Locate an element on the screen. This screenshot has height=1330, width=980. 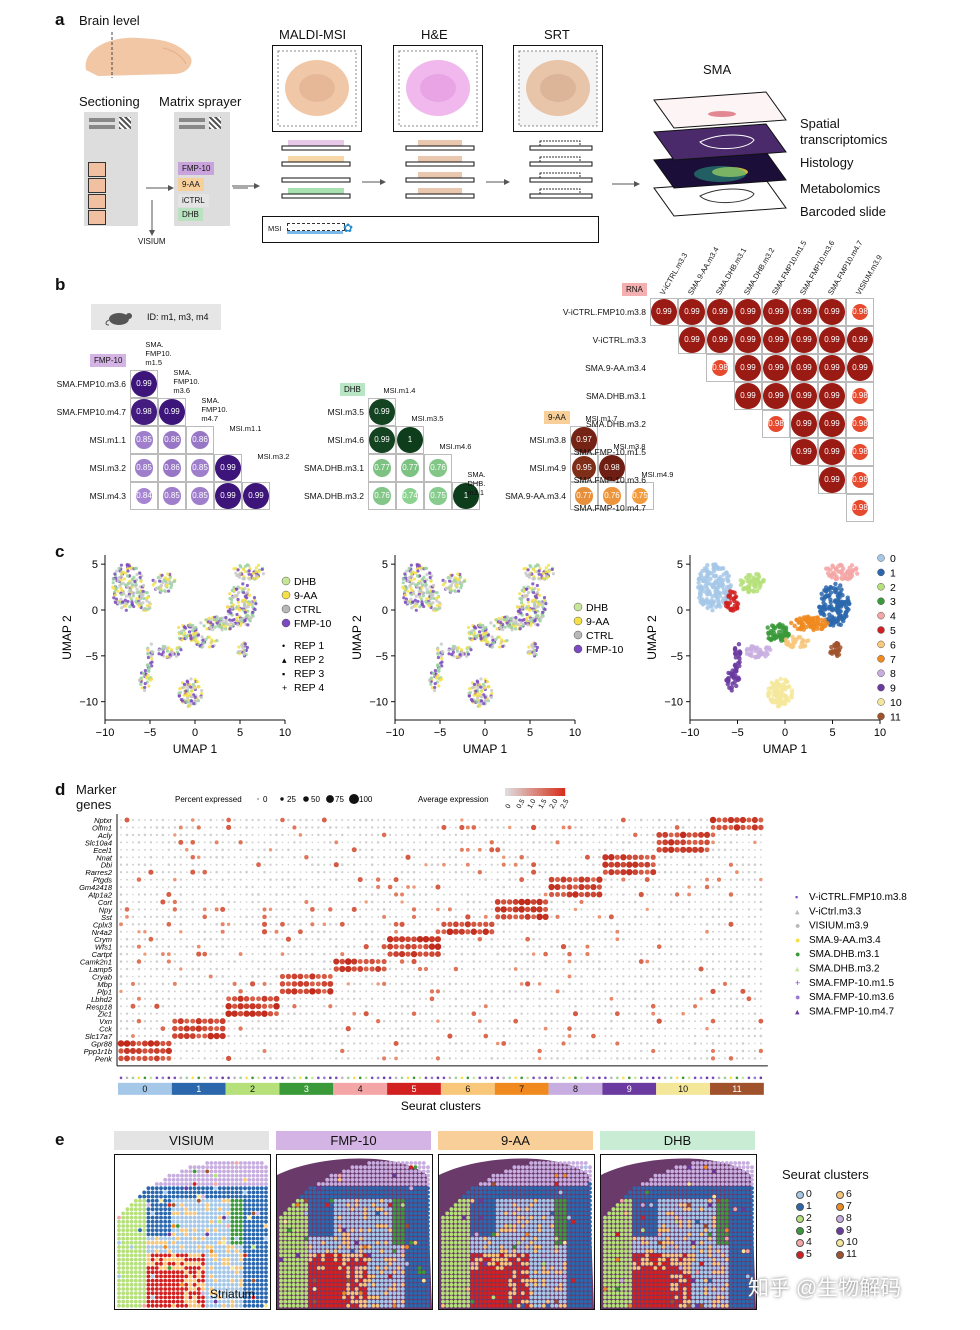
umap-x-tick-label: −5 is located at coordinates (150, 733).